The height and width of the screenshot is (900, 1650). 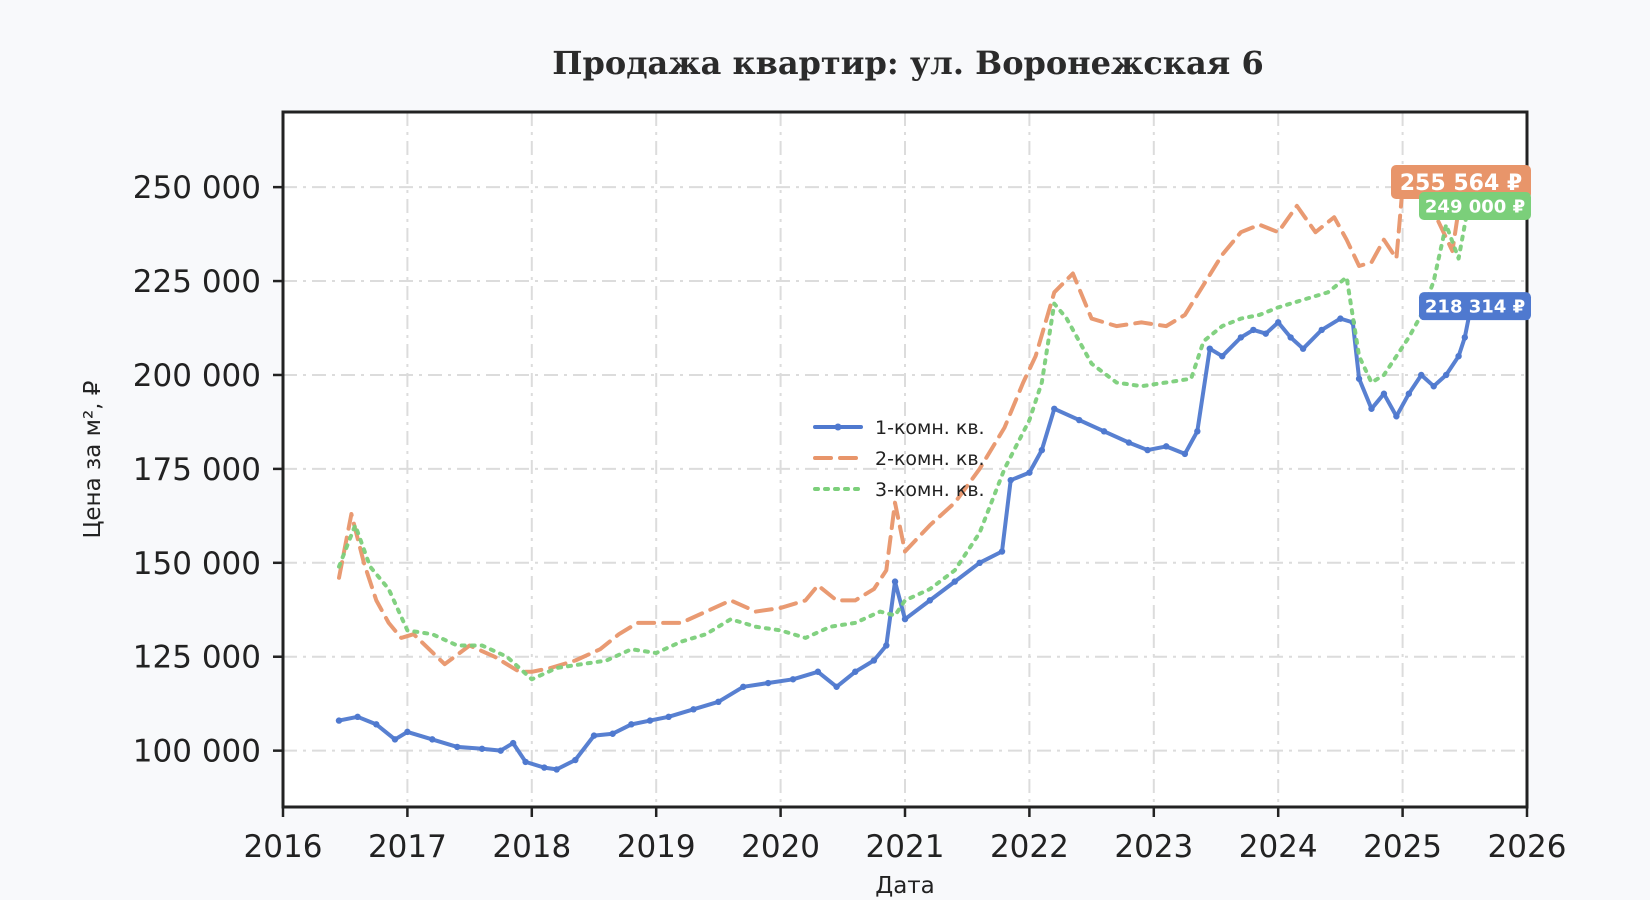 What do you see at coordinates (283, 847) in the screenshot?
I see `x-tick-label: 2016` at bounding box center [283, 847].